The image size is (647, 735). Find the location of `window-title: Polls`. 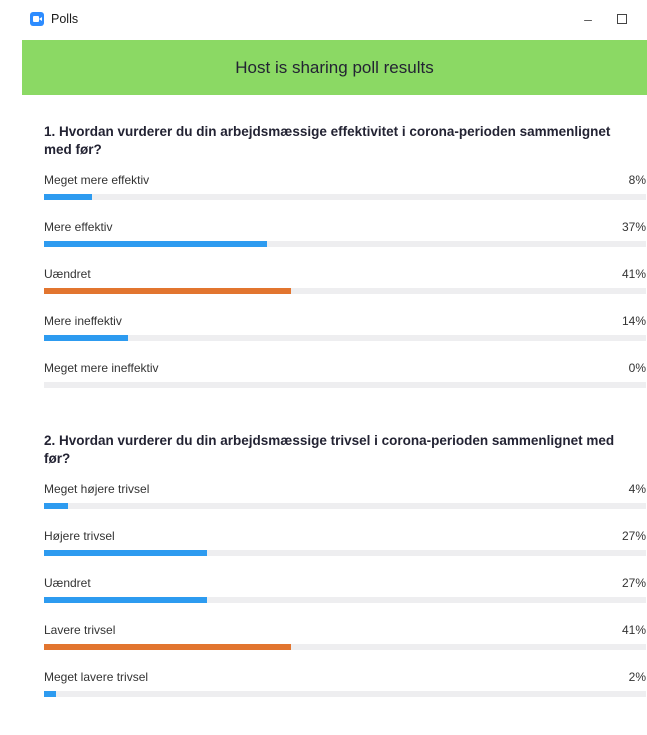

window-title: Polls is located at coordinates (65, 19).